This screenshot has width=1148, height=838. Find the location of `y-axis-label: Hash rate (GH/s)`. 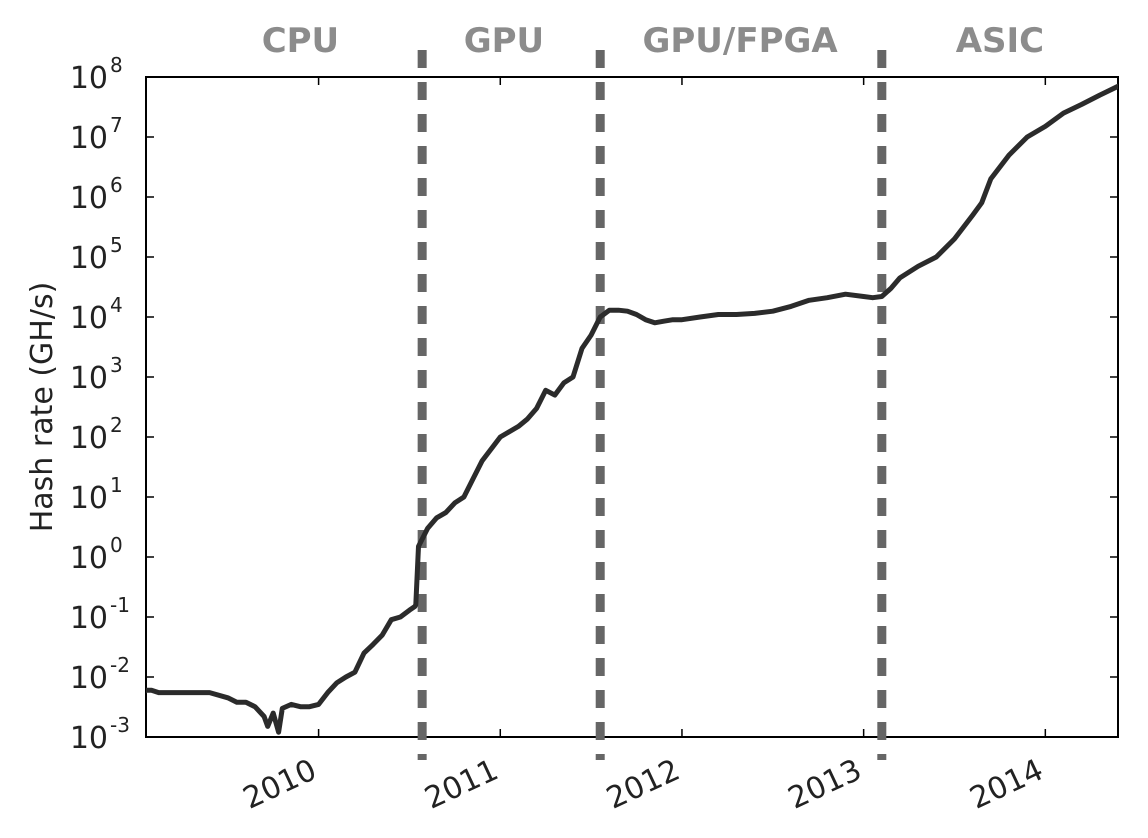

y-axis-label: Hash rate (GH/s) is located at coordinates (42, 407).